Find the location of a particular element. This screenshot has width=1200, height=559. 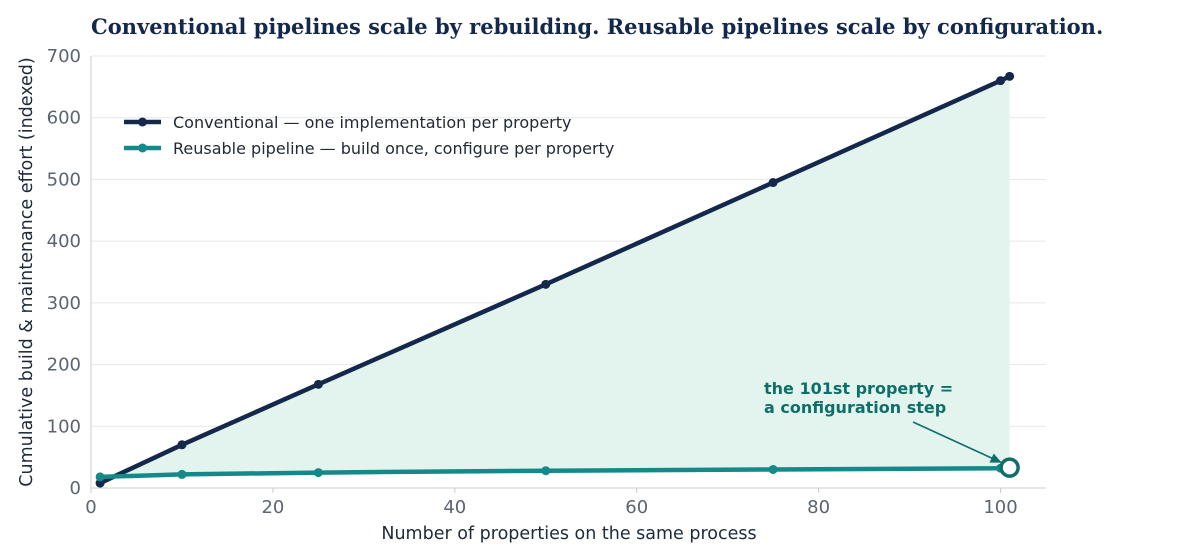

y-tick-label: 400 is located at coordinates (64, 241).